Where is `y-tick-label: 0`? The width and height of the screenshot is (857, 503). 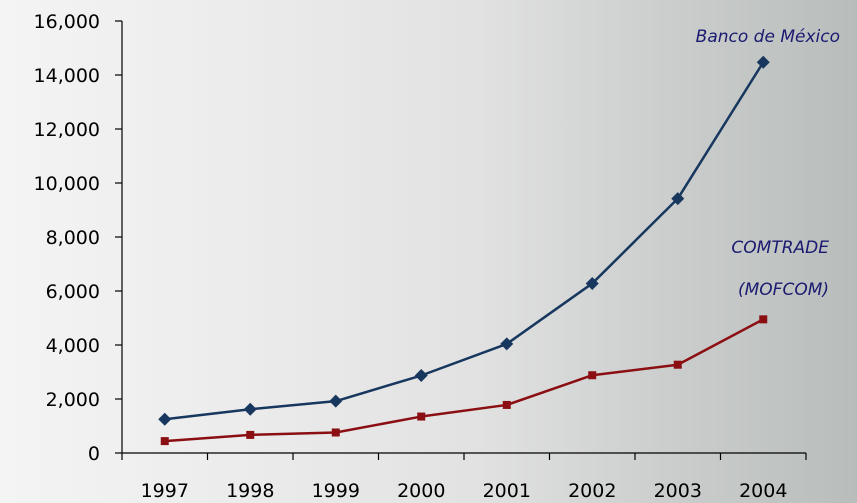 y-tick-label: 0 is located at coordinates (94, 454).